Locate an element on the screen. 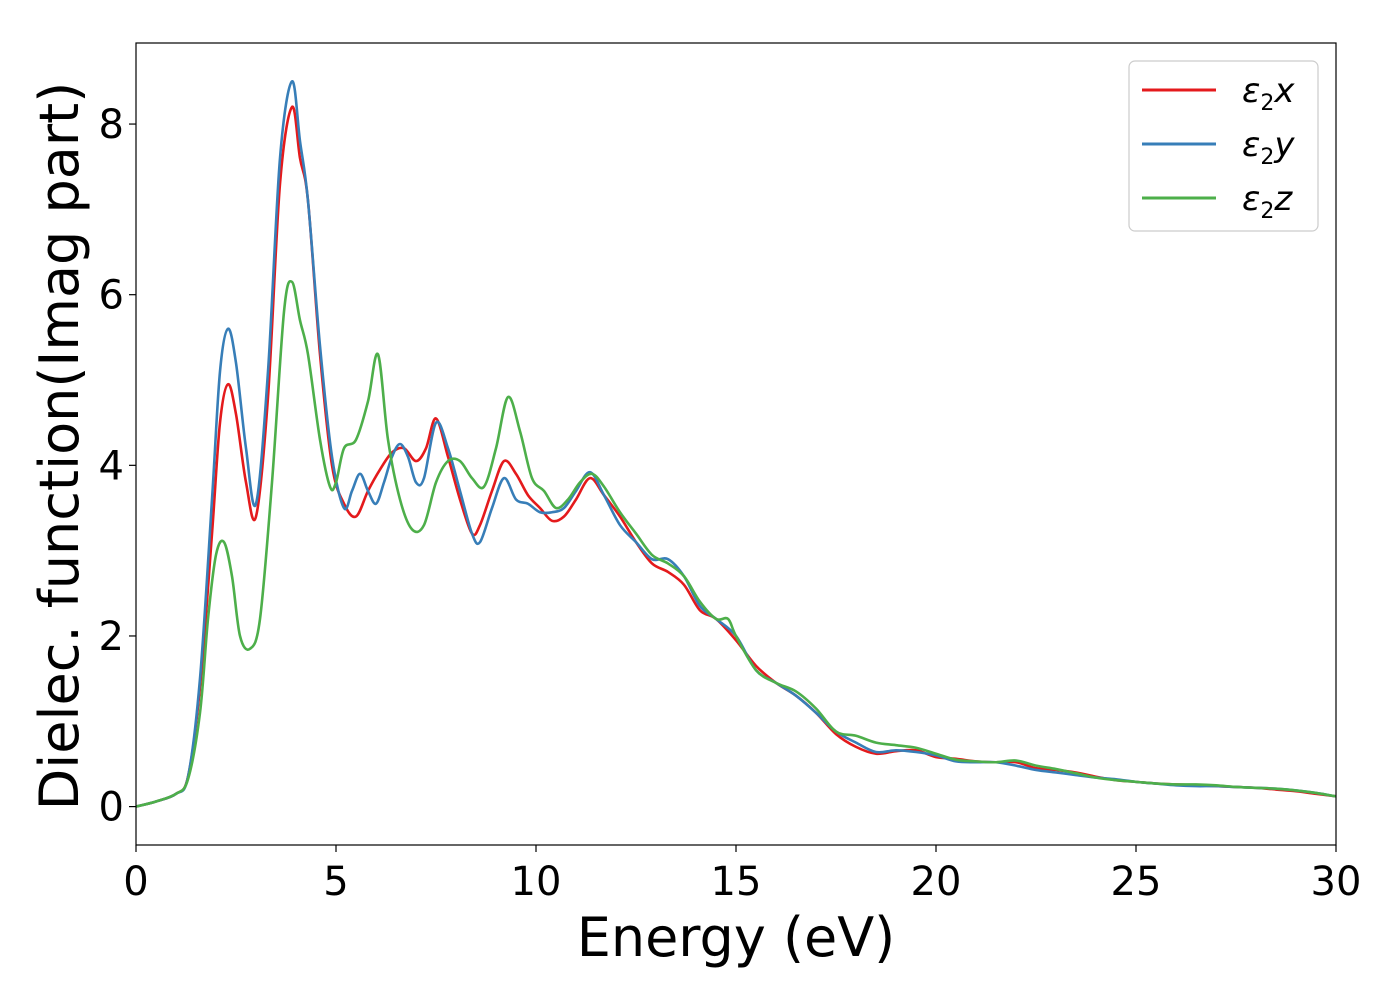  x-tick-label: 30 is located at coordinates (1336, 882).